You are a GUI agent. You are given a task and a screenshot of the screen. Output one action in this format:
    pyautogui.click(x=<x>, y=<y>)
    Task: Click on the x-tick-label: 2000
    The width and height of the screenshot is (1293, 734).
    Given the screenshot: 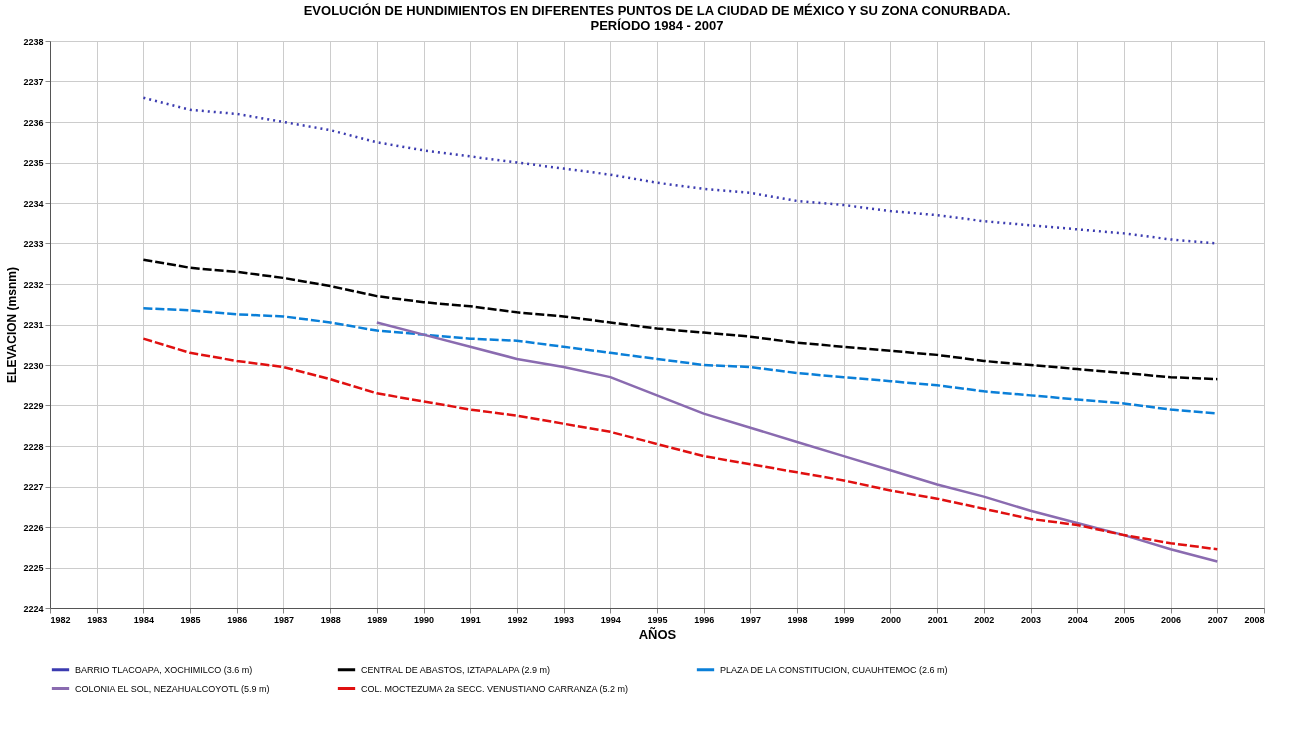 What is the action you would take?
    pyautogui.click(x=890, y=619)
    